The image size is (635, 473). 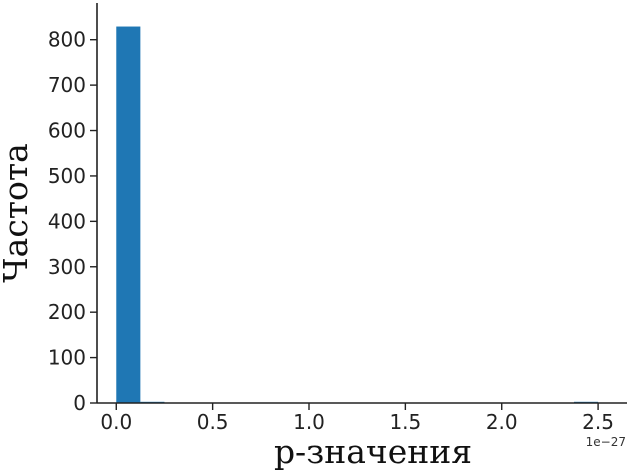 I want to click on x-tick-label: 2.5, so click(x=598, y=422).